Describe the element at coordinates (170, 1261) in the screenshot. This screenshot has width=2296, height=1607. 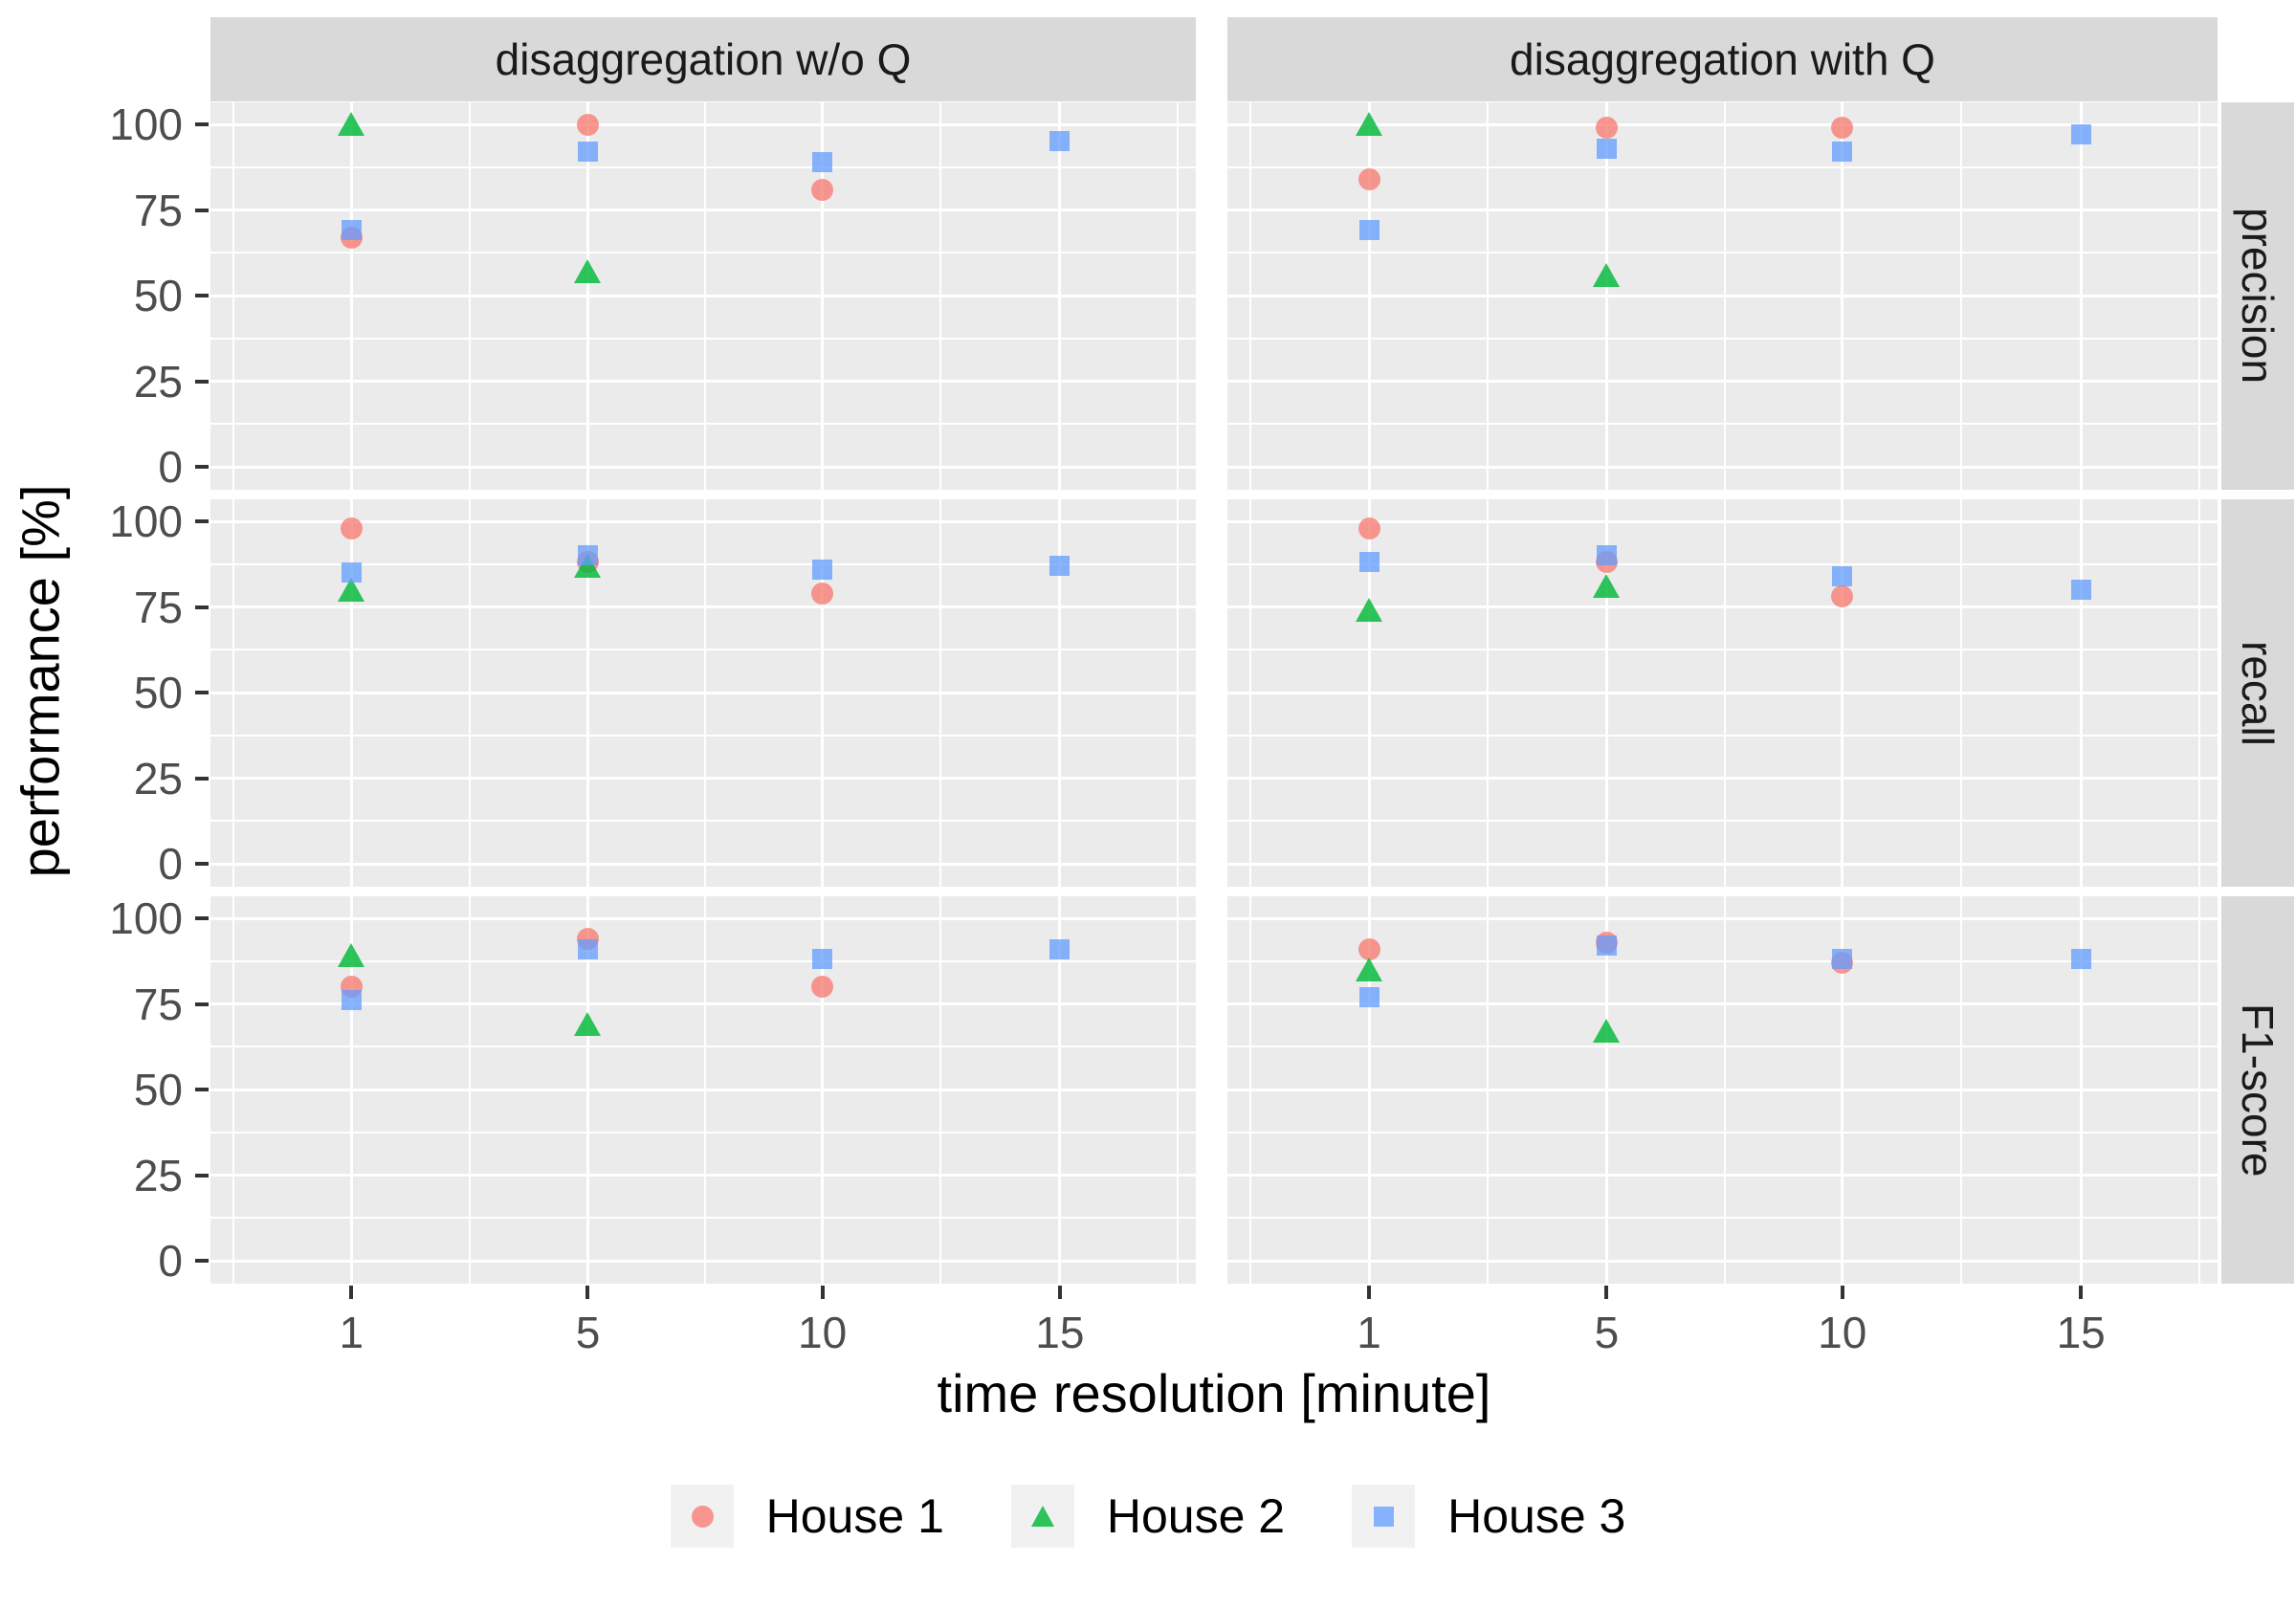
I see `y-tick-label: 0` at that location.